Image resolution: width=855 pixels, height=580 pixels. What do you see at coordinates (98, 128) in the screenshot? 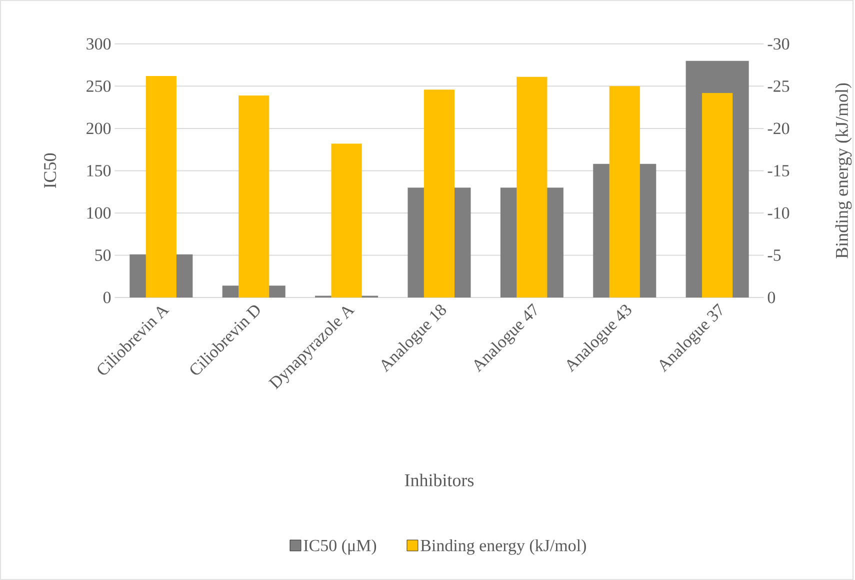
I see `y-tick-label: 200` at bounding box center [98, 128].